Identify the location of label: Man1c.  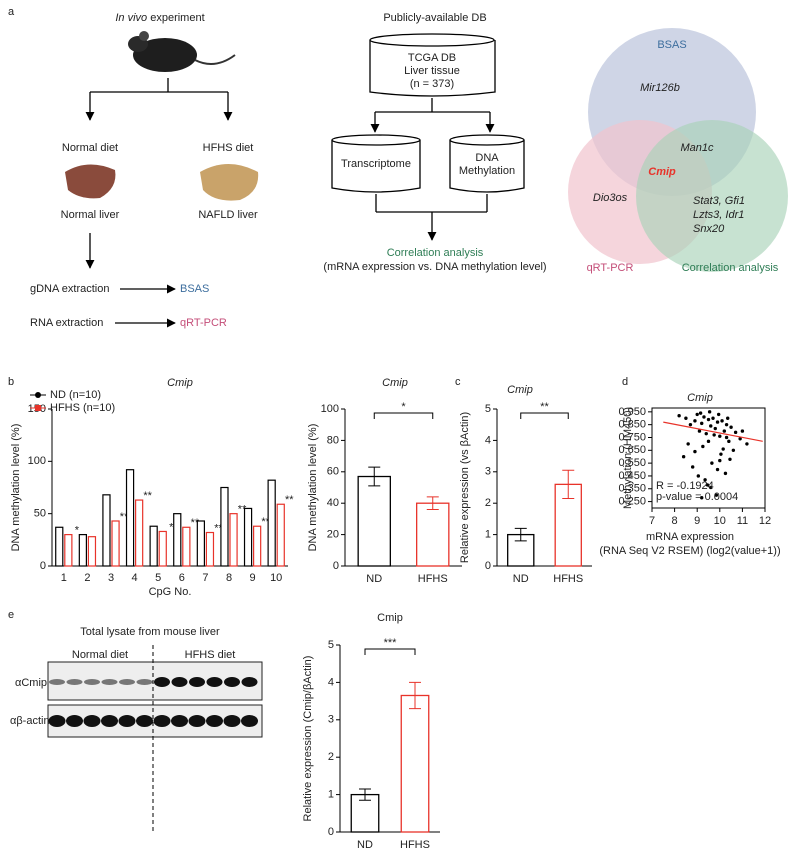
(697, 148).